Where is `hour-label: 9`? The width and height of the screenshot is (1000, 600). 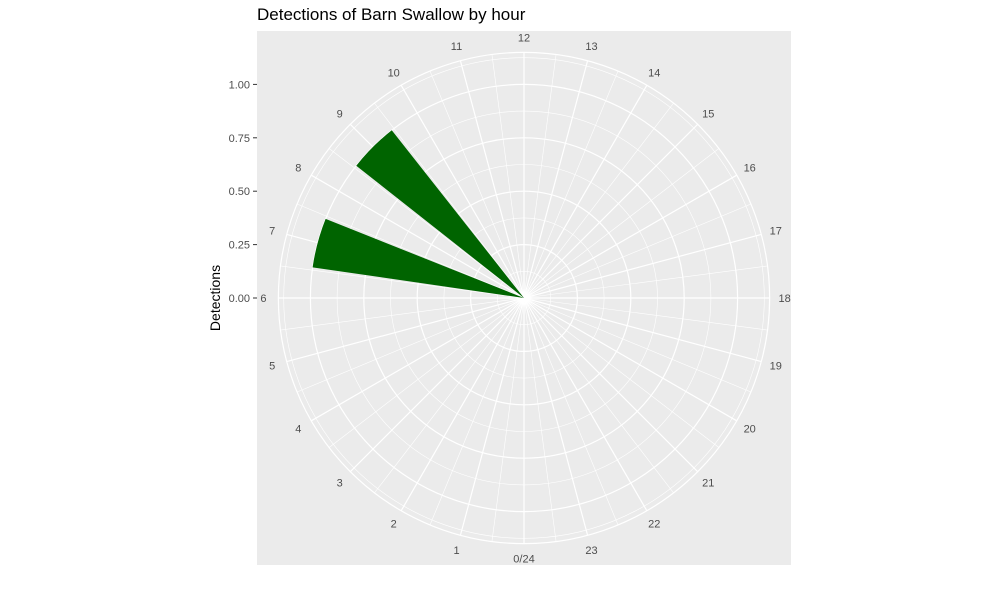
hour-label: 9 is located at coordinates (340, 115).